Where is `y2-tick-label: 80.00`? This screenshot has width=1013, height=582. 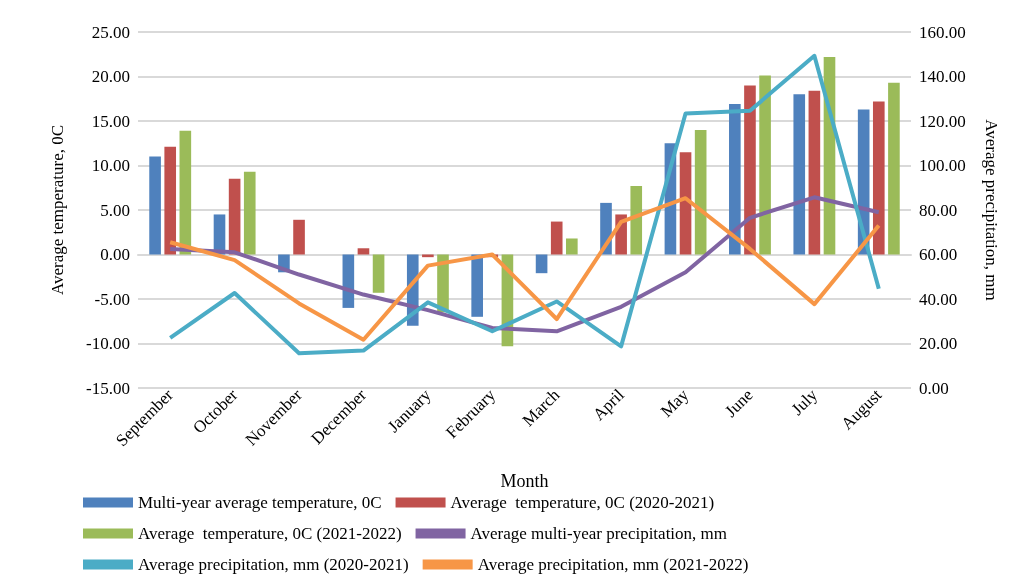
y2-tick-label: 80.00 is located at coordinates (938, 210).